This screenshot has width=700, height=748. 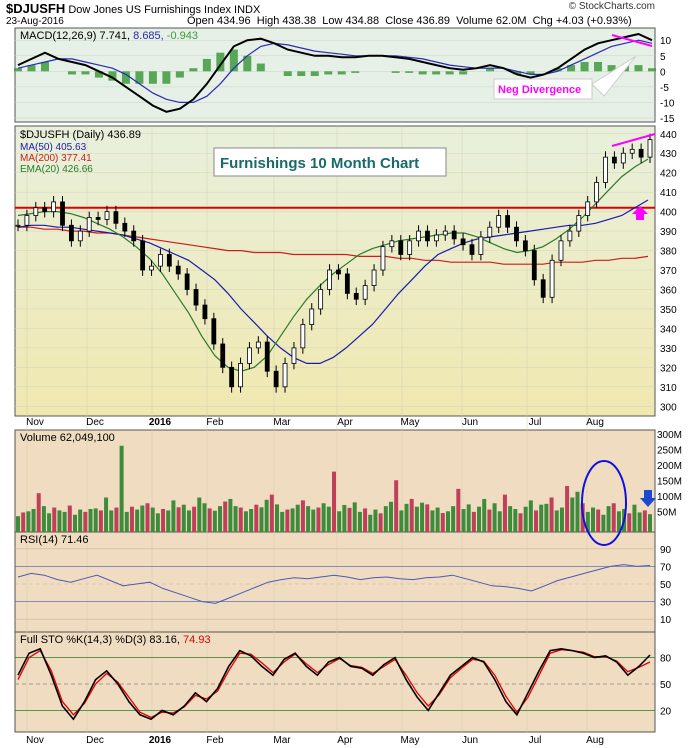 What do you see at coordinates (669, 435) in the screenshot?
I see `volume-tick-label: 300M` at bounding box center [669, 435].